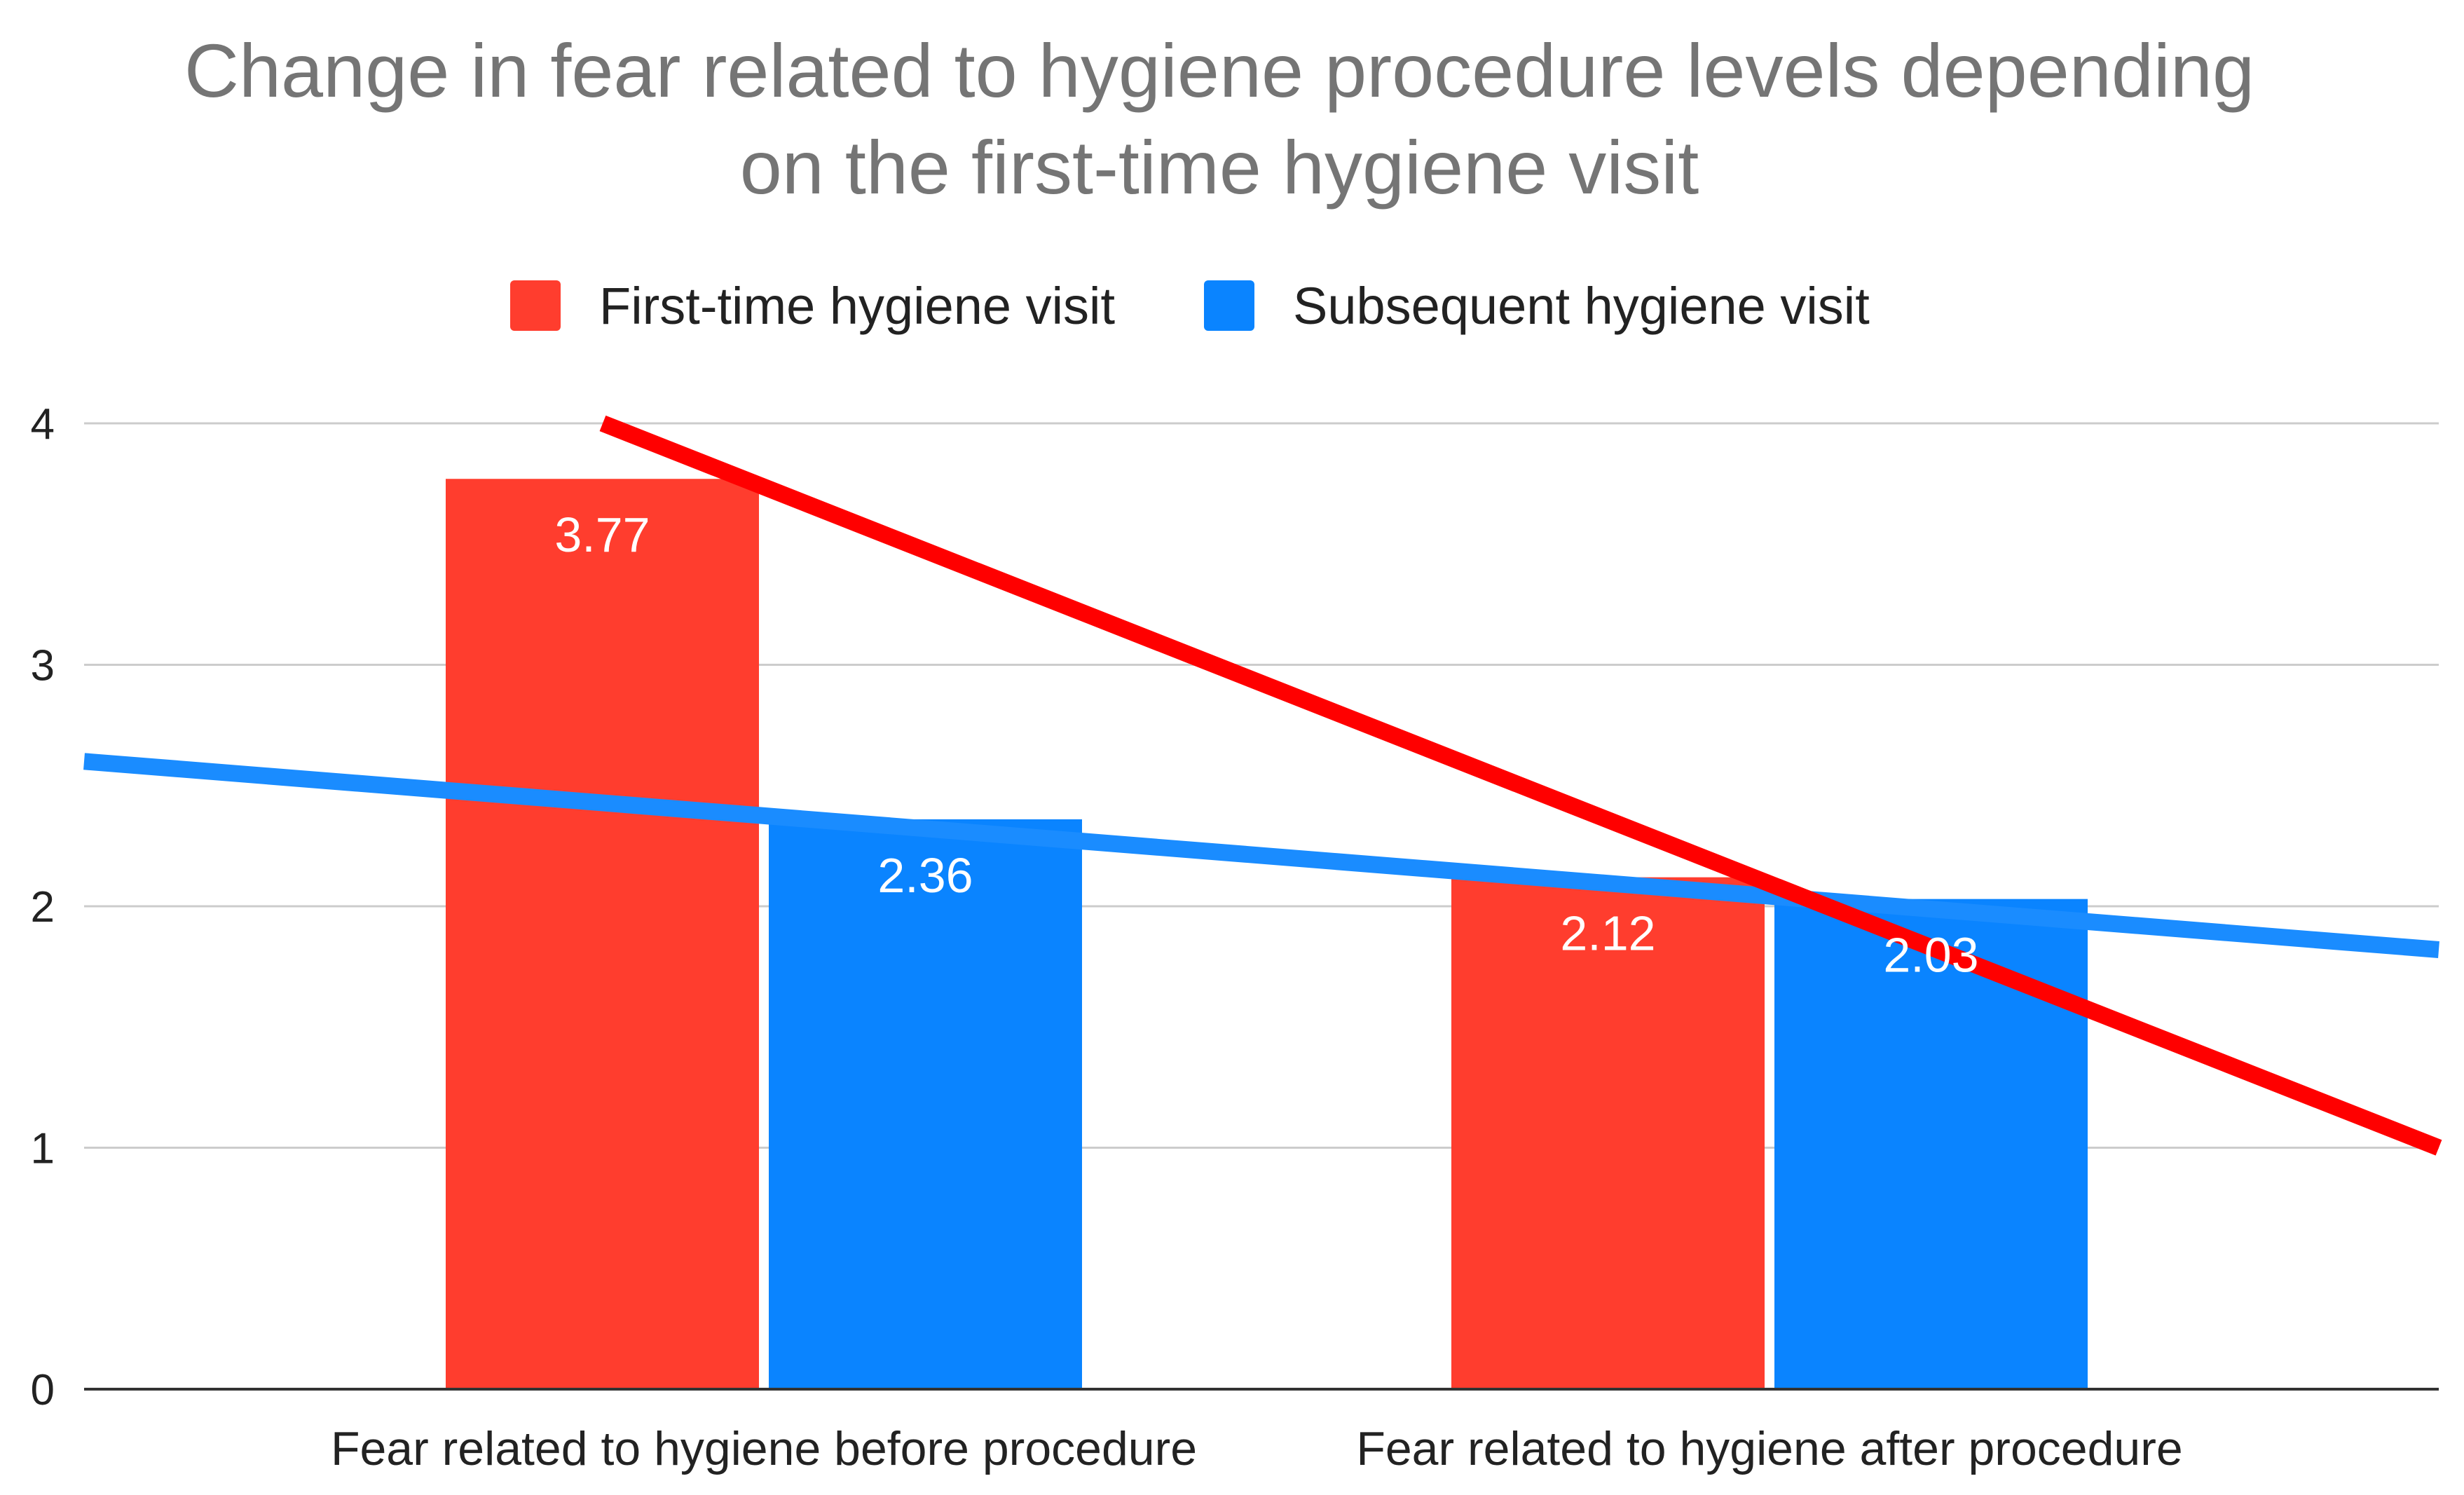  Describe the element at coordinates (1930, 955) in the screenshot. I see `data-label-subsequent-after: 2.03` at that location.